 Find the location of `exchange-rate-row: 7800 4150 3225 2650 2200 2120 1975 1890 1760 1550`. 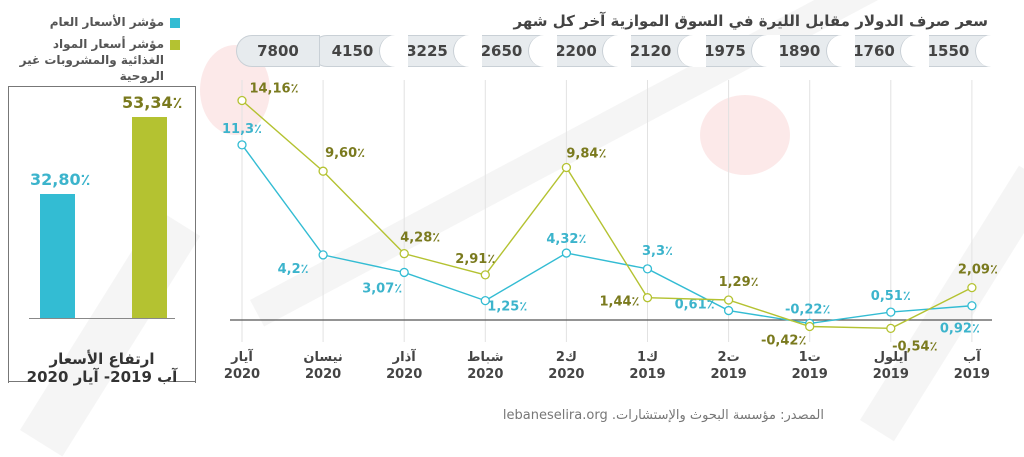

exchange-rate-row: 7800 4150 3225 2650 2200 2120 1975 1890 1760 1550 is located at coordinates (620, 51).